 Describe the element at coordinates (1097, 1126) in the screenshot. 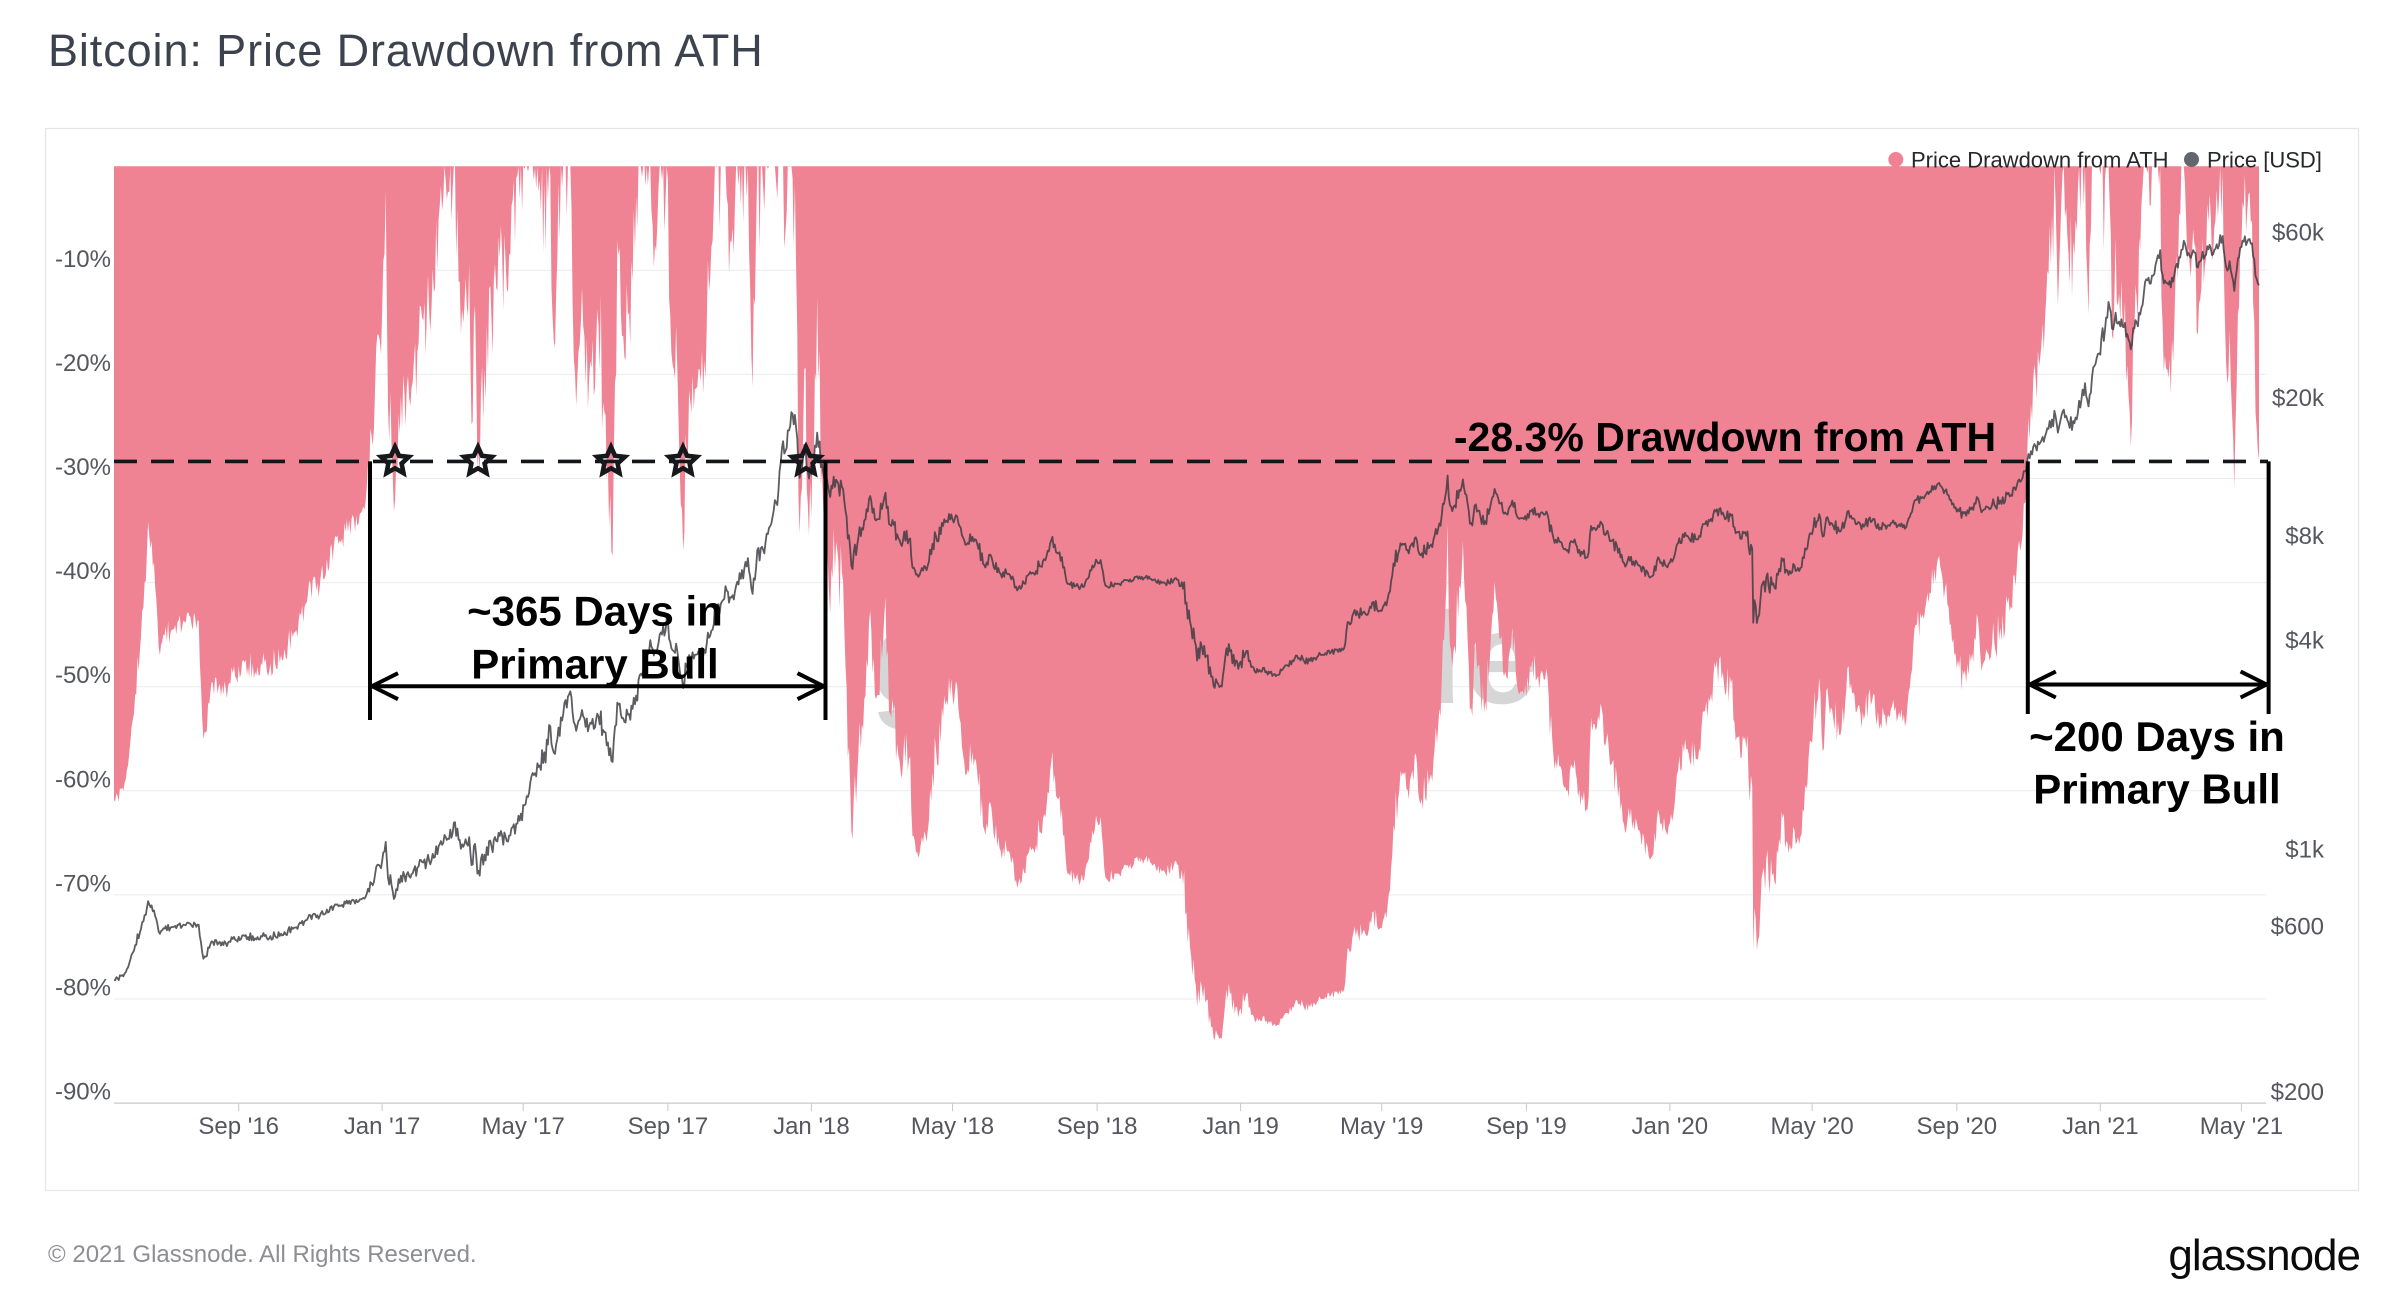

I see `svg-text: Sep '18` at that location.